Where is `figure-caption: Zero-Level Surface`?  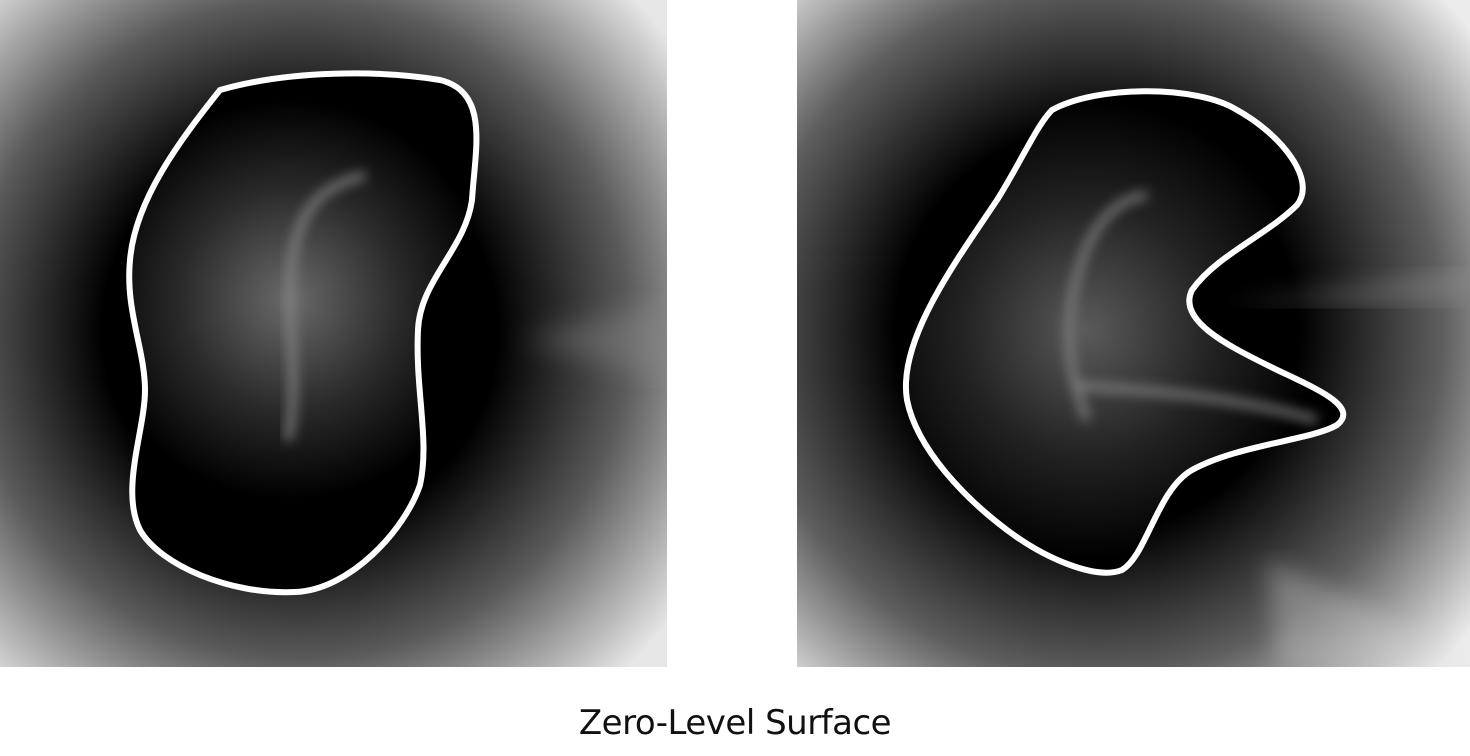 figure-caption: Zero-Level Surface is located at coordinates (735, 723).